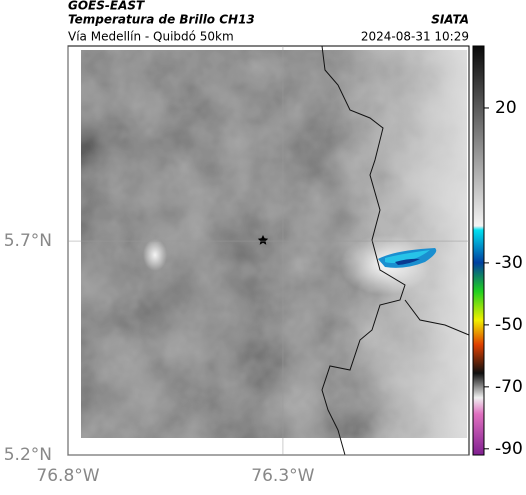 The width and height of the screenshot is (526, 495). I want to click on colorbar-tick-label: -50, so click(509, 325).